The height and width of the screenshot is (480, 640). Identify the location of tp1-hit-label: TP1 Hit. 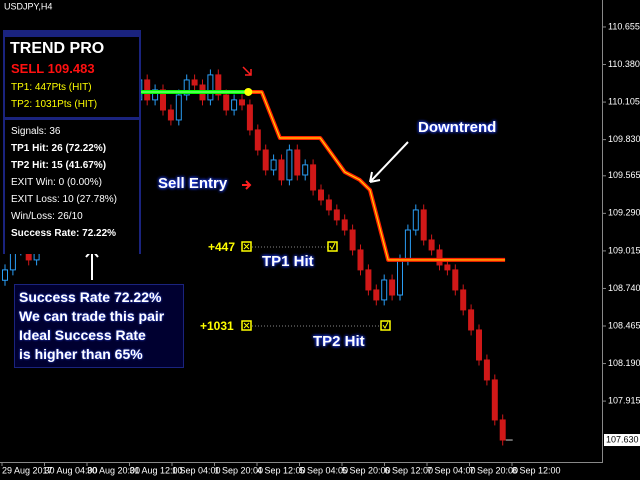
(288, 261).